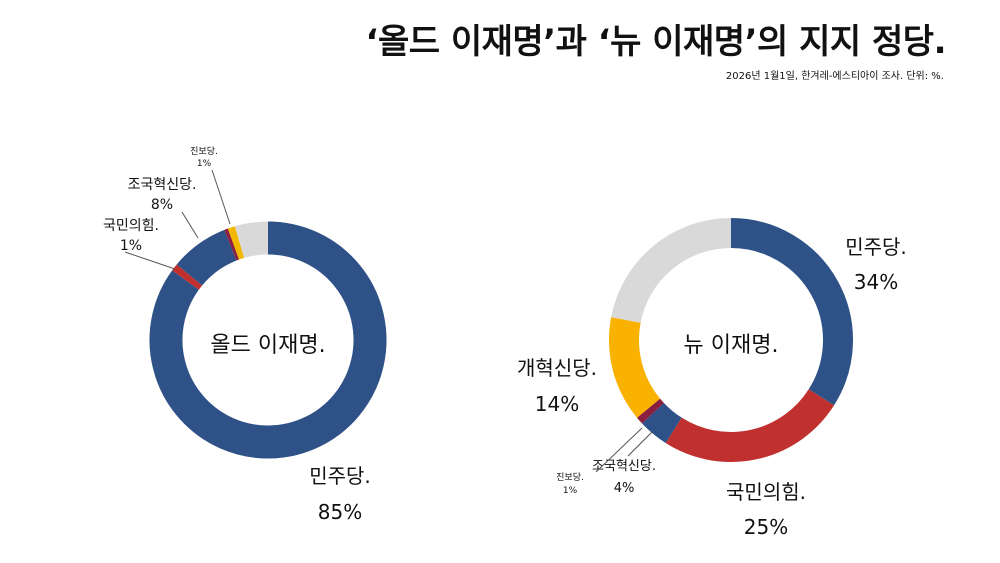 This screenshot has height=563, width=1000. What do you see at coordinates (624, 488) in the screenshot?
I see `slice-label-value: 4%` at bounding box center [624, 488].